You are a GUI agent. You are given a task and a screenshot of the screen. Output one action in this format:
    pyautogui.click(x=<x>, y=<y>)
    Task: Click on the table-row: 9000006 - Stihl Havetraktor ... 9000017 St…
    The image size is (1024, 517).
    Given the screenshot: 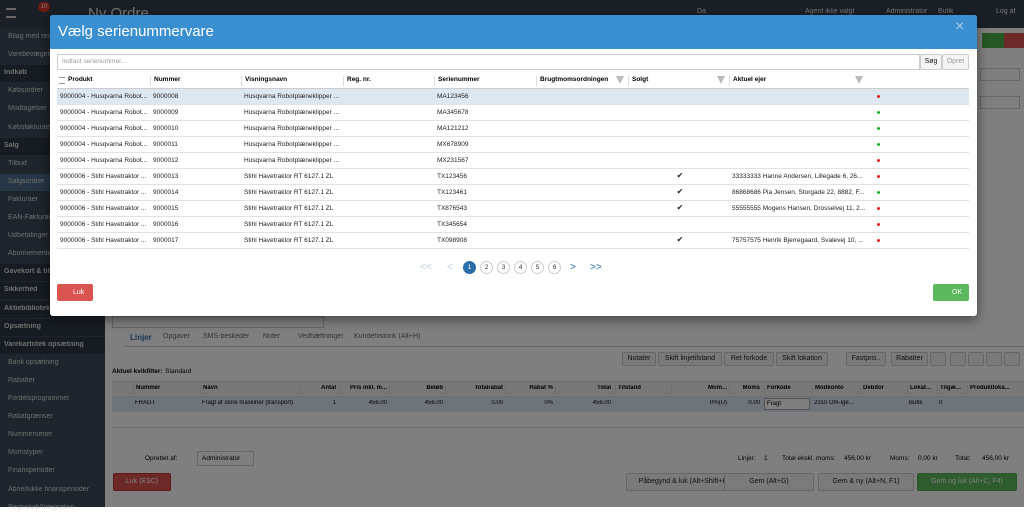 What is the action you would take?
    pyautogui.click(x=513, y=241)
    